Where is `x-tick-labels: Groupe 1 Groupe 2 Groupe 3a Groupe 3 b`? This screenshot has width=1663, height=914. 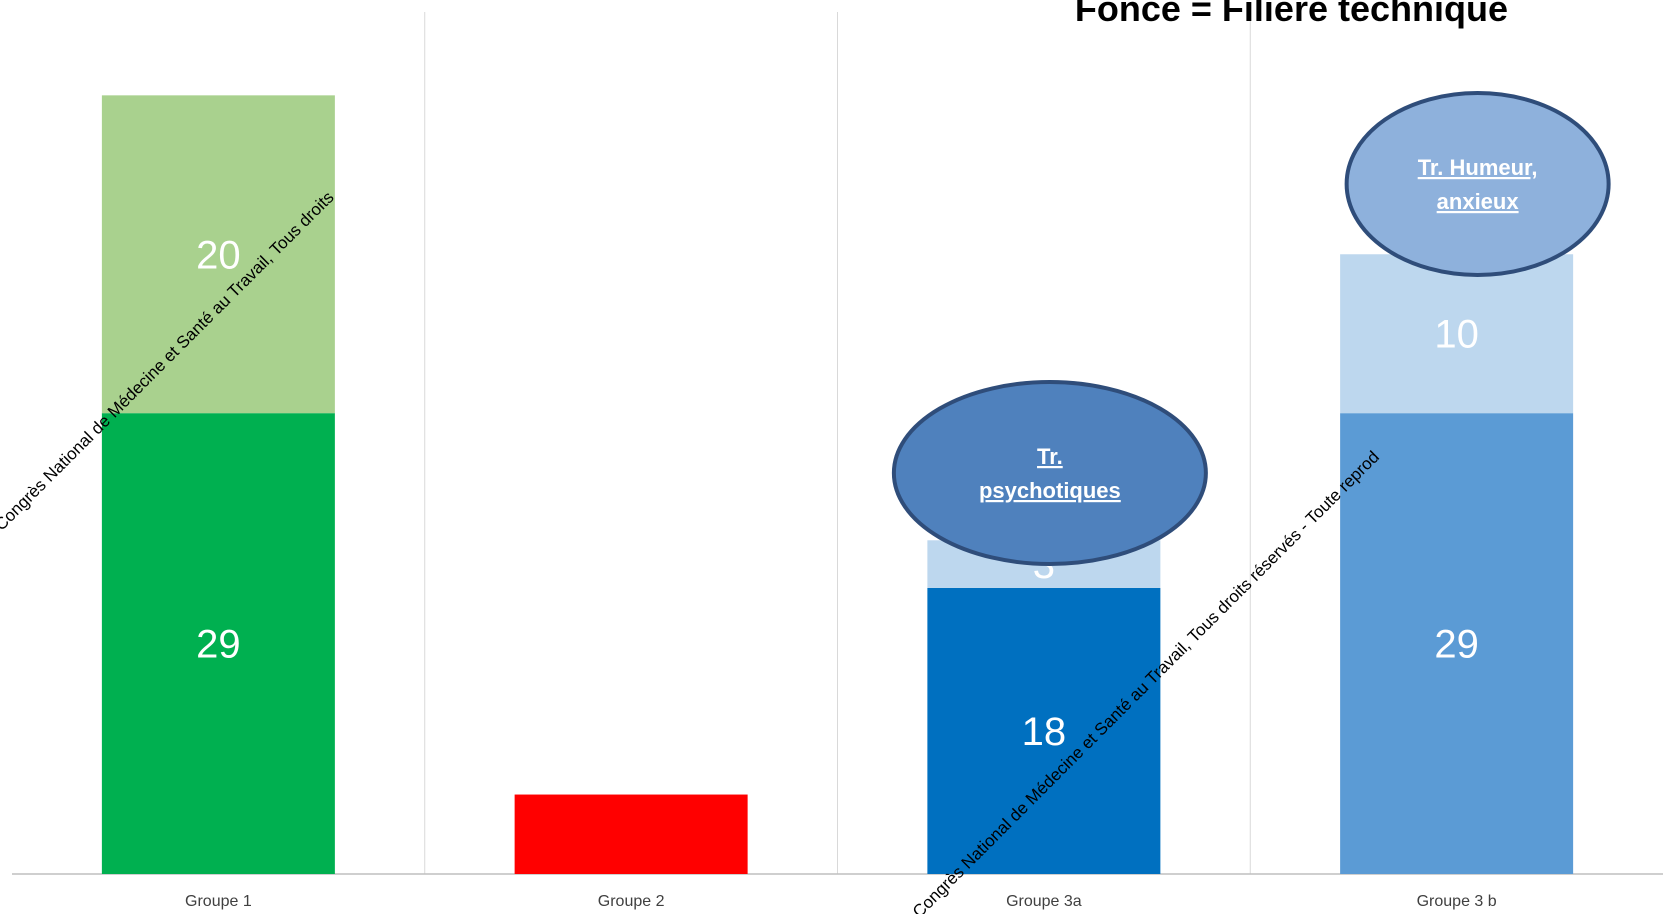
x-tick-labels: Groupe 1 Groupe 2 Groupe 3a Groupe 3 b is located at coordinates (841, 901).